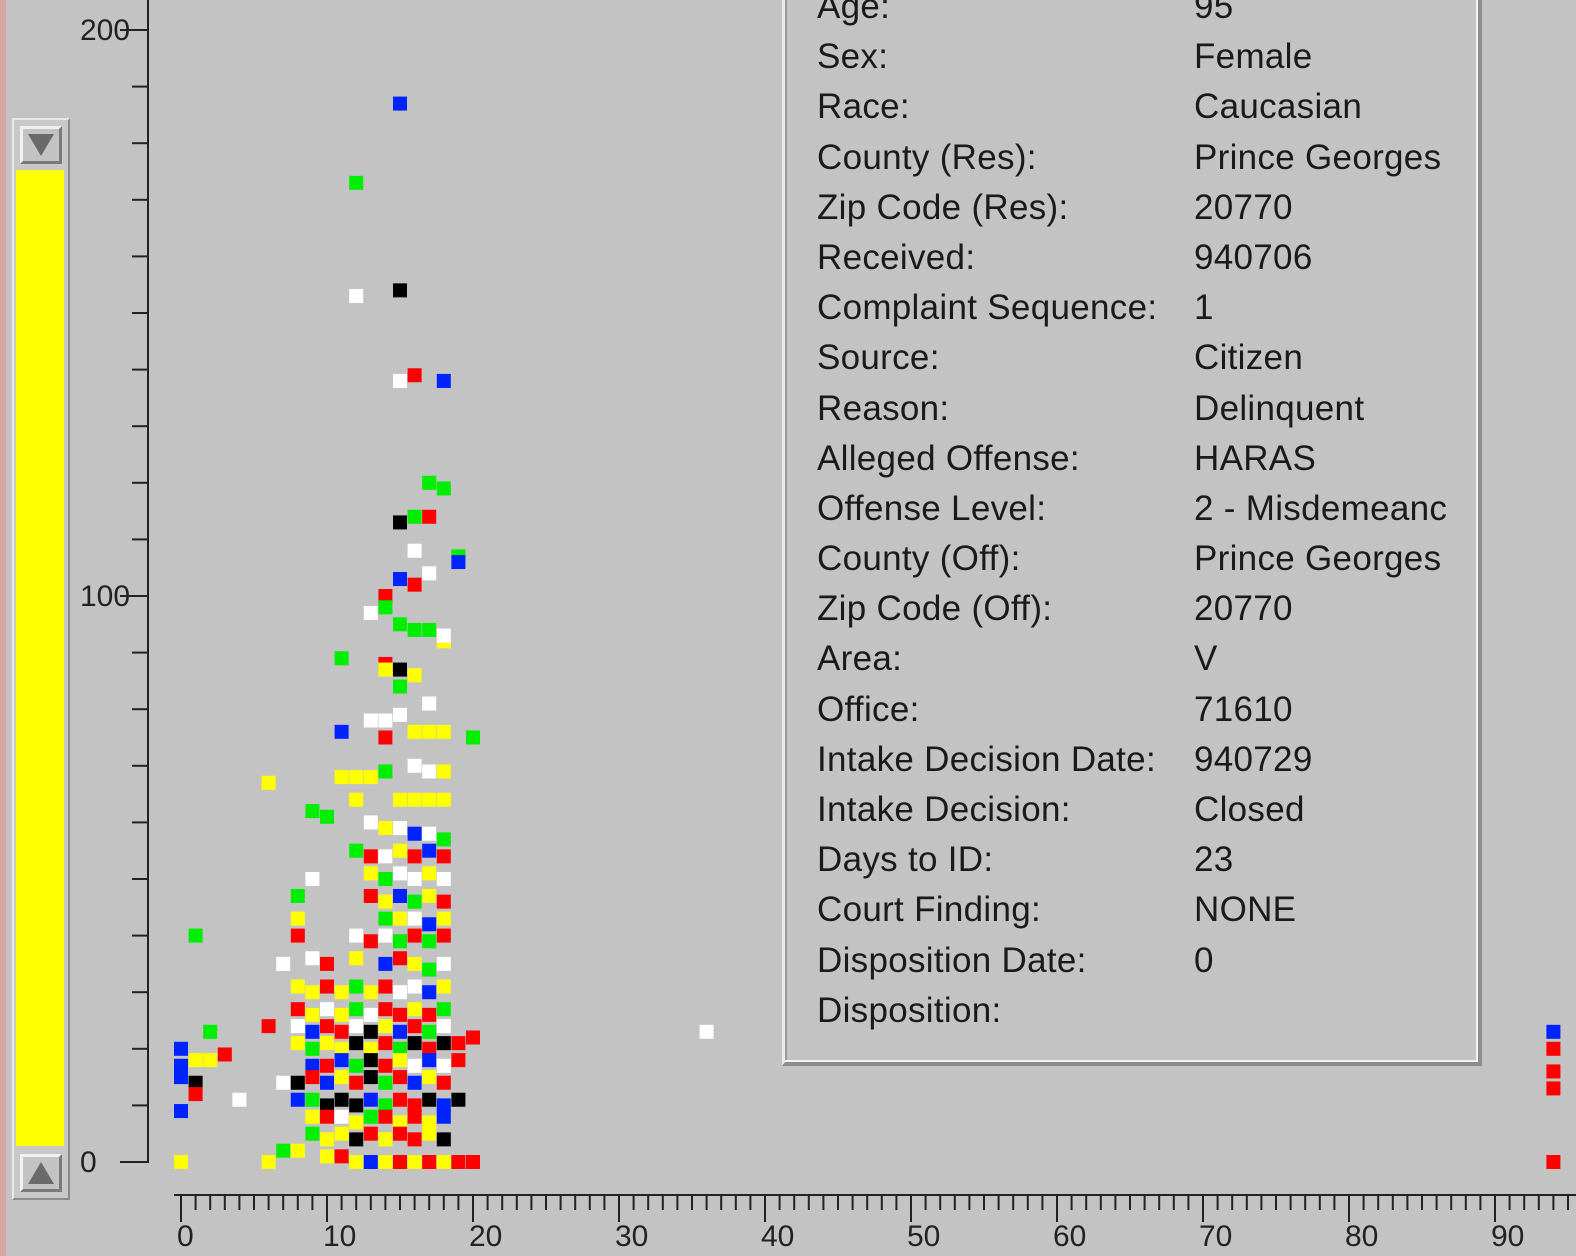 Image resolution: width=1576 pixels, height=1256 pixels. What do you see at coordinates (1137, 112) in the screenshot?
I see `detail-row: Race: Caucasian` at bounding box center [1137, 112].